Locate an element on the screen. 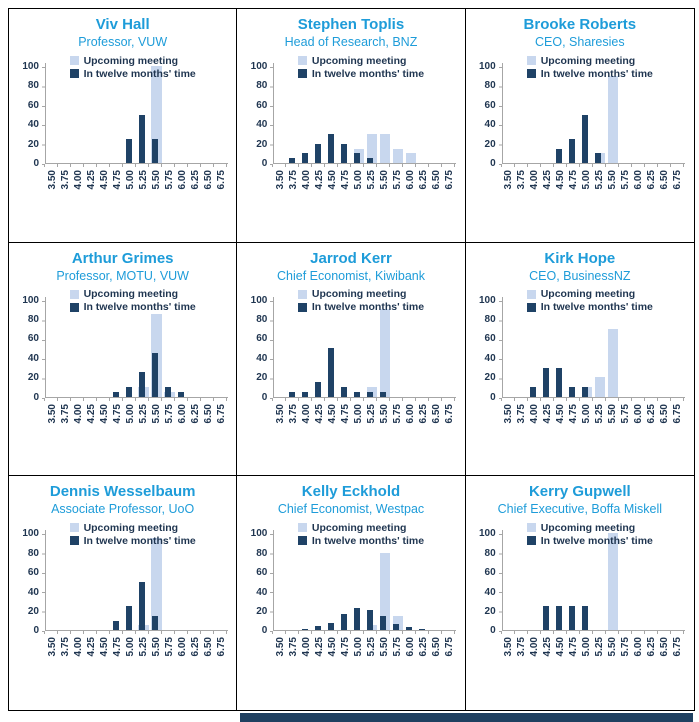 The height and width of the screenshot is (722, 699). x-axis-ticks is located at coordinates (364, 165).